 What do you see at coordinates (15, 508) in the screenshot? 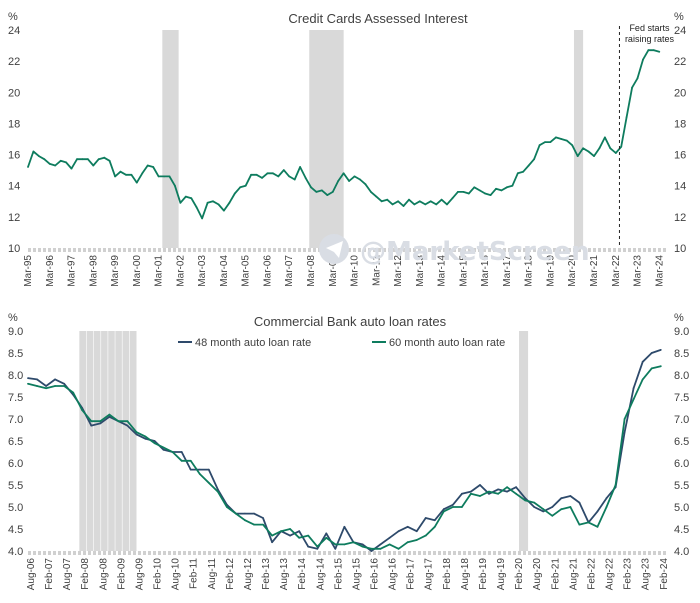
I see `y-tick-label-left: 5.0` at bounding box center [15, 508].